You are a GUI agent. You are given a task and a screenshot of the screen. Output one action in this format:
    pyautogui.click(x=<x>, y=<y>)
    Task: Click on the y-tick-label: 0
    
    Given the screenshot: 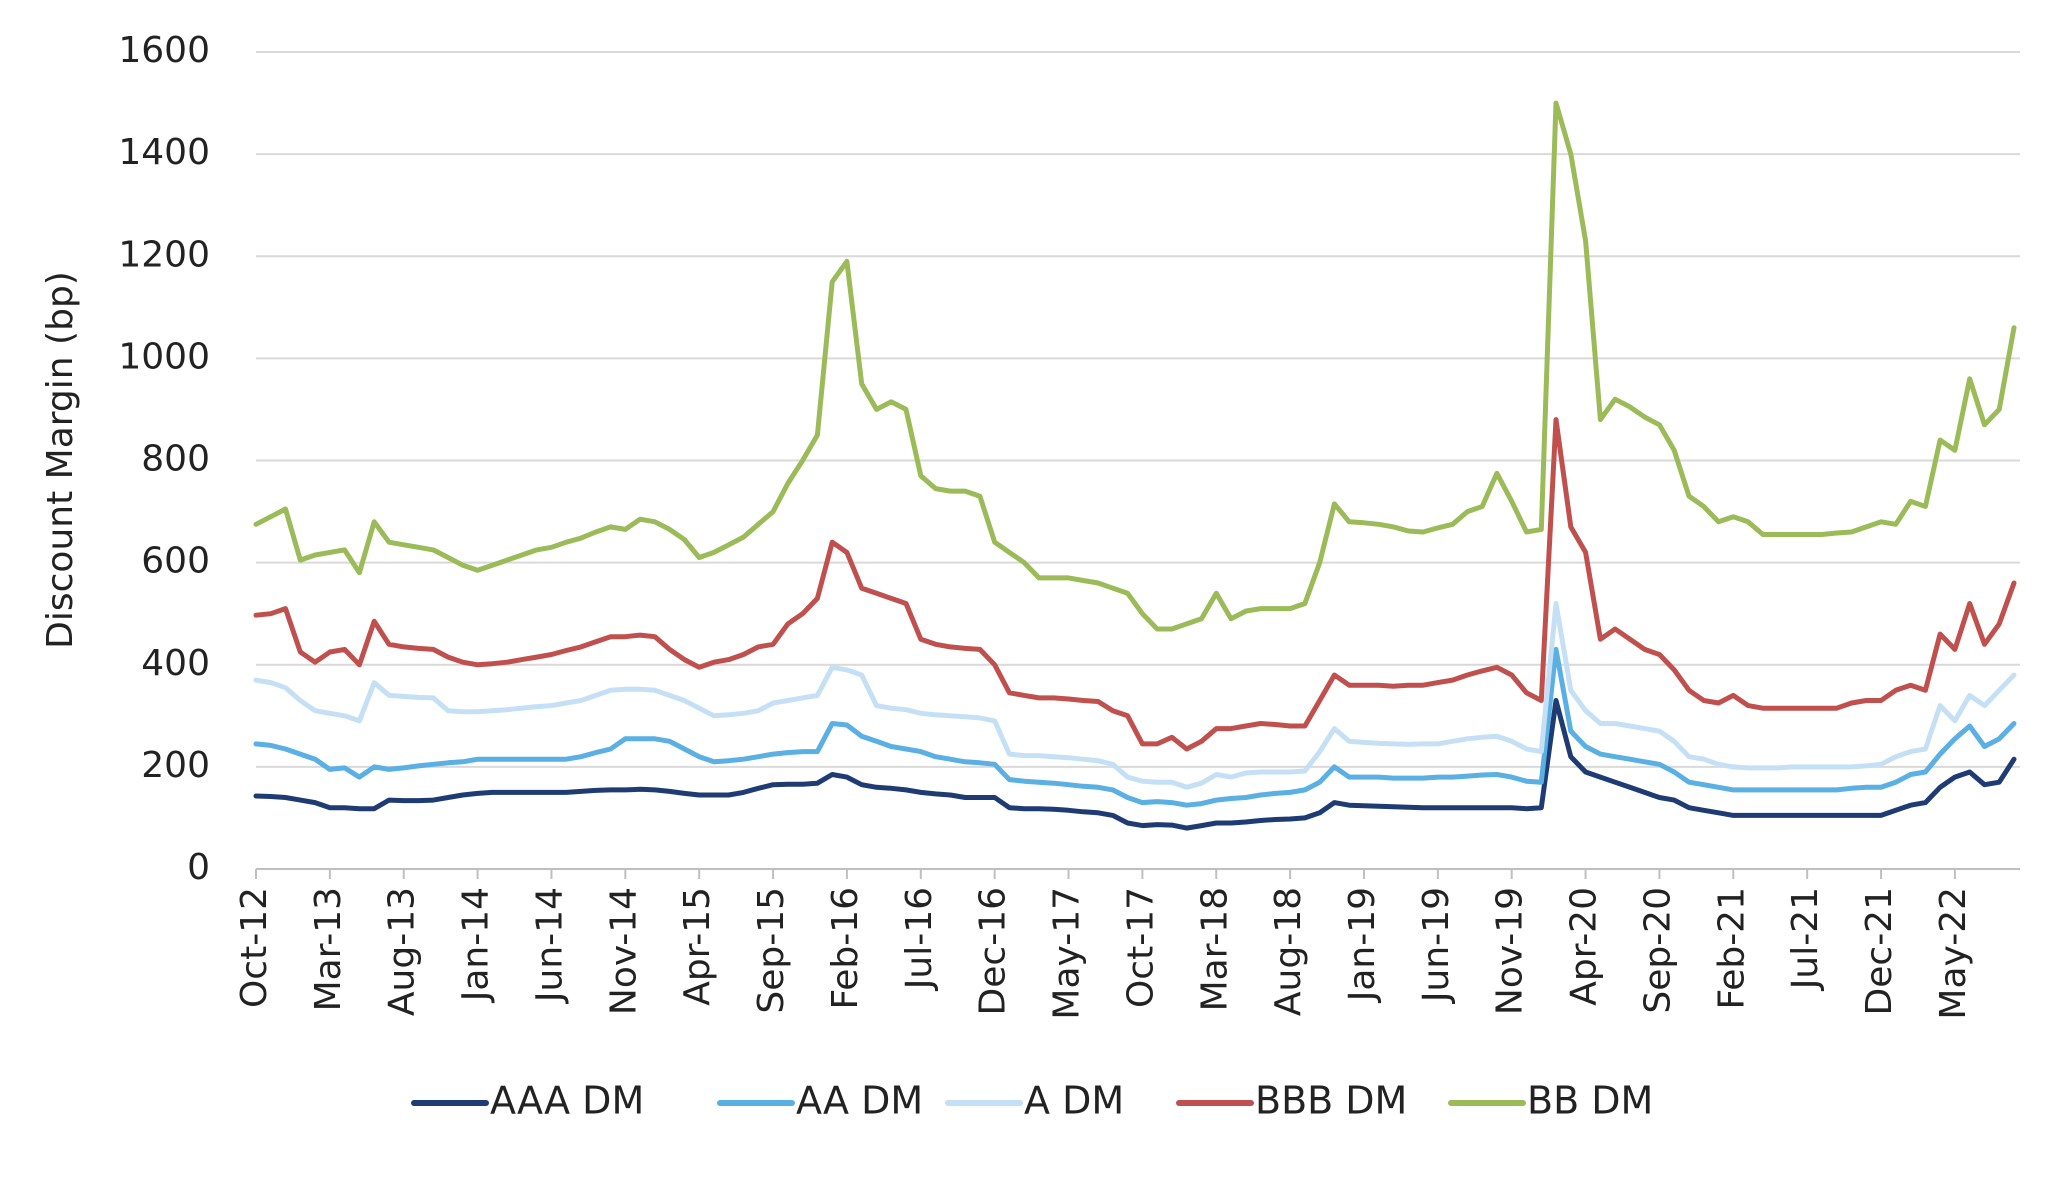 What is the action you would take?
    pyautogui.click(x=198, y=867)
    